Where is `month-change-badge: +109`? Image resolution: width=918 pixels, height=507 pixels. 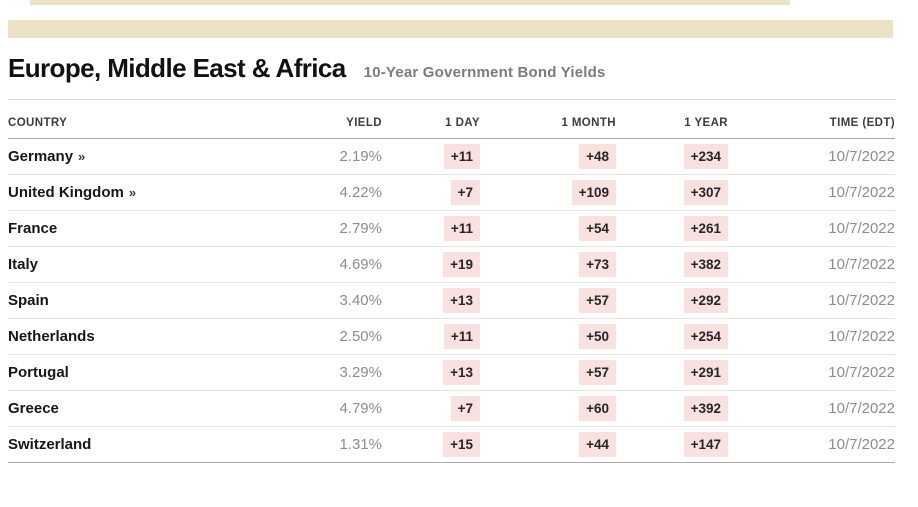
month-change-badge: +109 is located at coordinates (593, 192).